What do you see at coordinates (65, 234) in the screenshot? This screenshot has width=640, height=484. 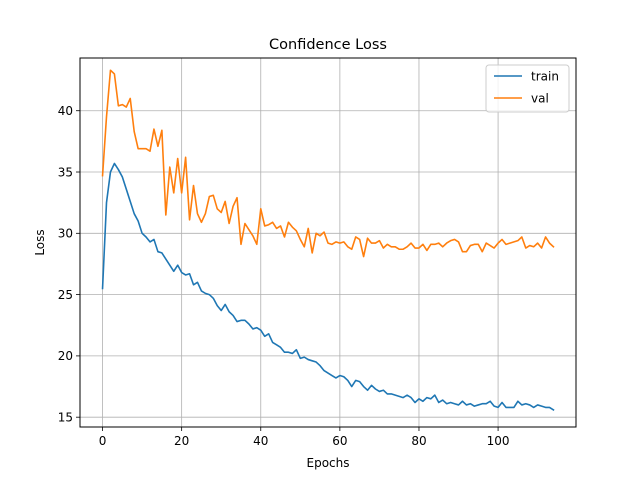 I see `y-tick-label: 30` at bounding box center [65, 234].